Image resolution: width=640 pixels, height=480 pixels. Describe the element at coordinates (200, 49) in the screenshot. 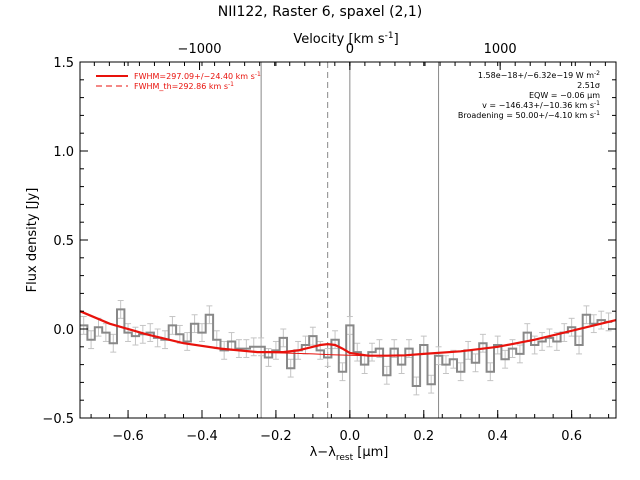

I see `velocity-tick-label: −1000` at that location.